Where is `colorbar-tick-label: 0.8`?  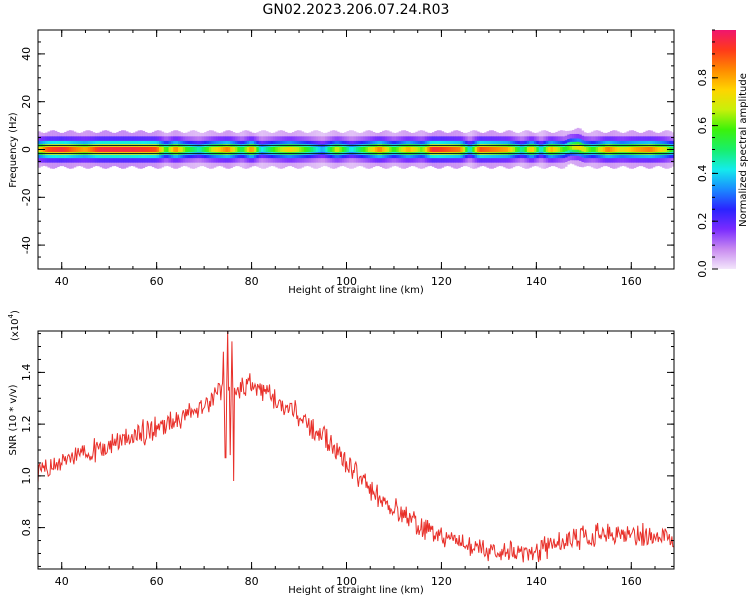 colorbar-tick-label: 0.8 is located at coordinates (702, 78).